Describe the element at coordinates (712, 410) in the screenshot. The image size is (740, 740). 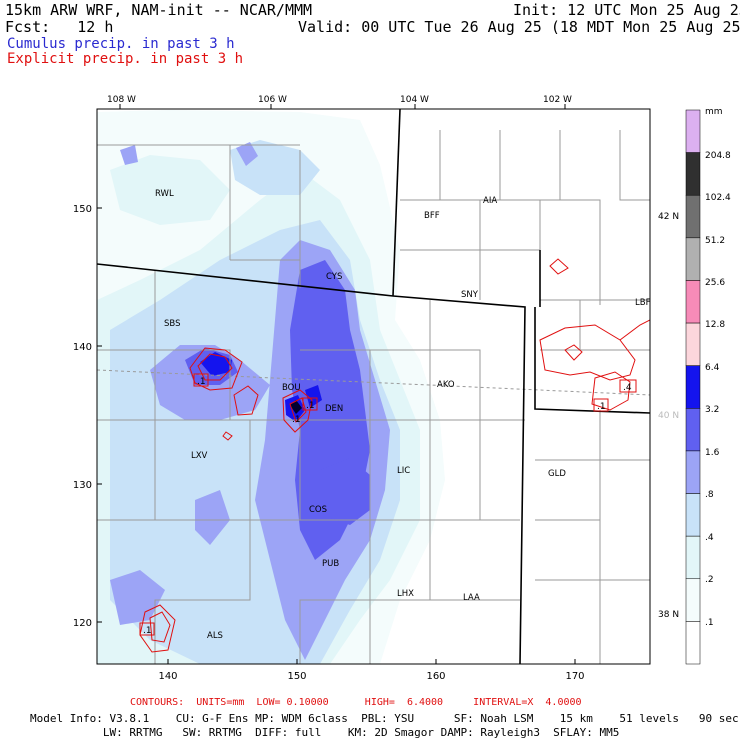
I see `colorbar-label: 3.2` at that location.